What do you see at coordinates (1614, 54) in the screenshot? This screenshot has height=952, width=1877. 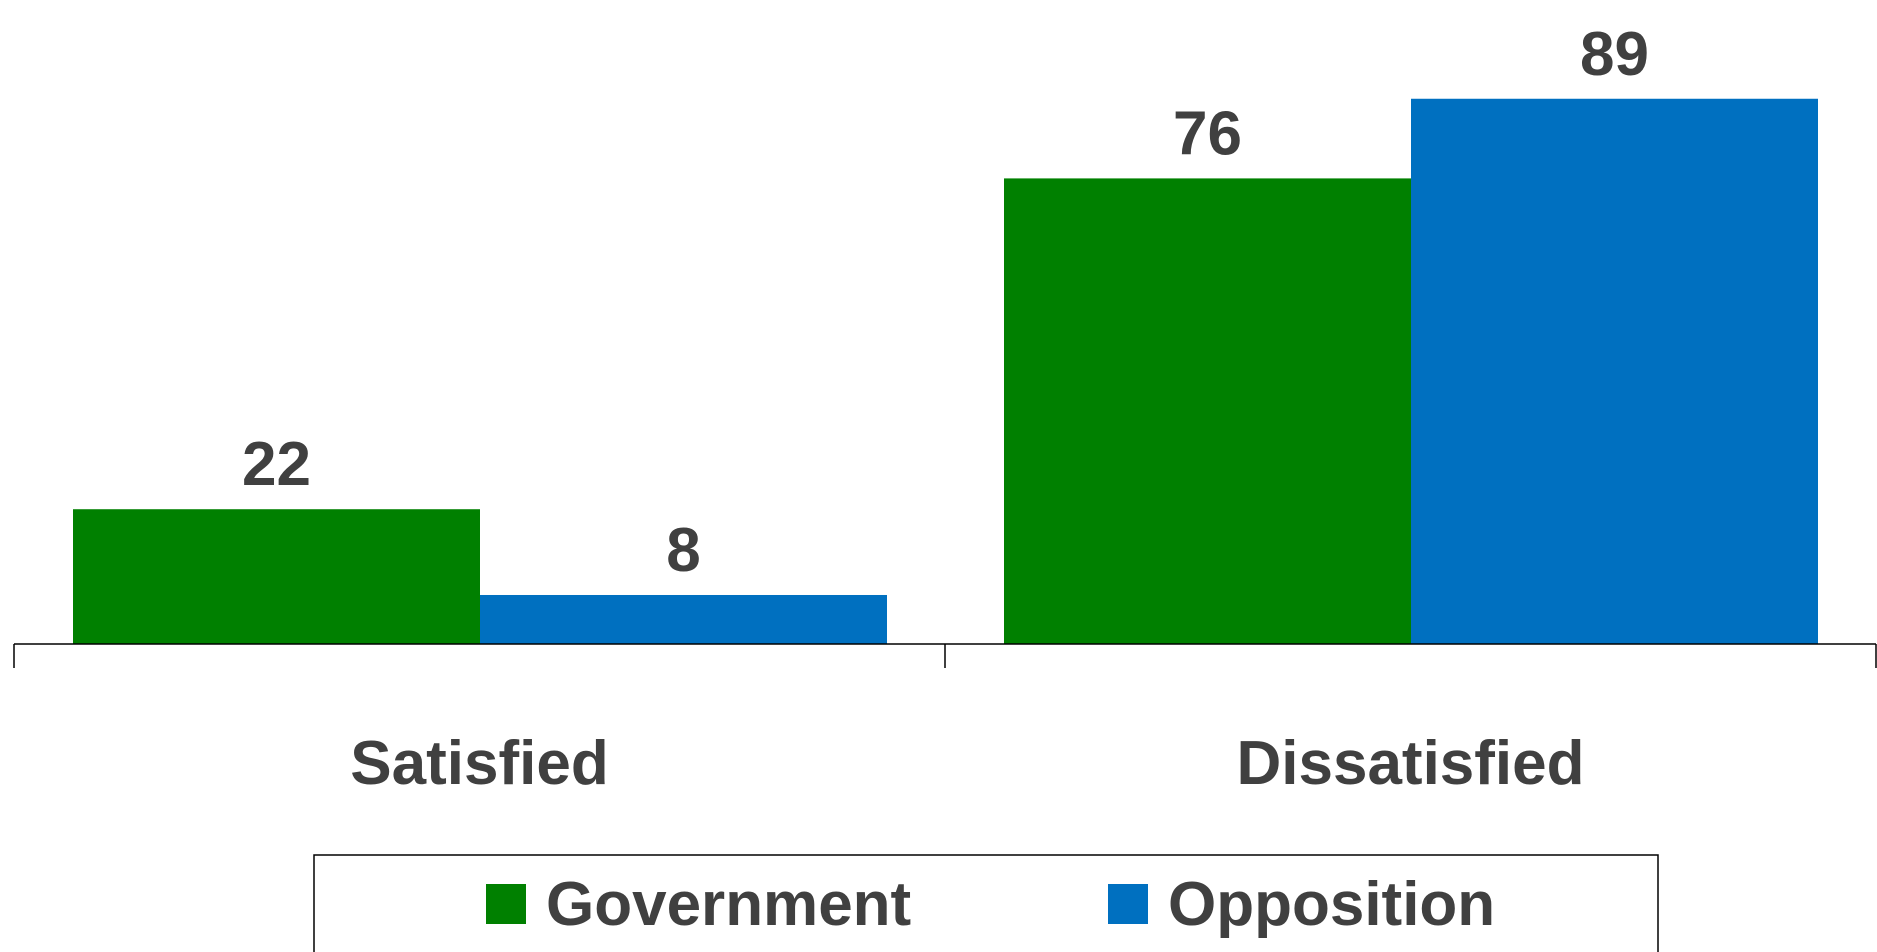 I see `data-label-opposition-dissatisfied: 89` at bounding box center [1614, 54].